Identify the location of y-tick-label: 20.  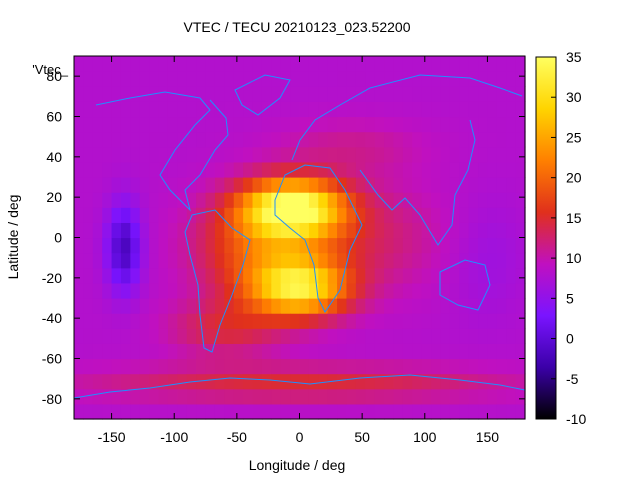
(54, 197).